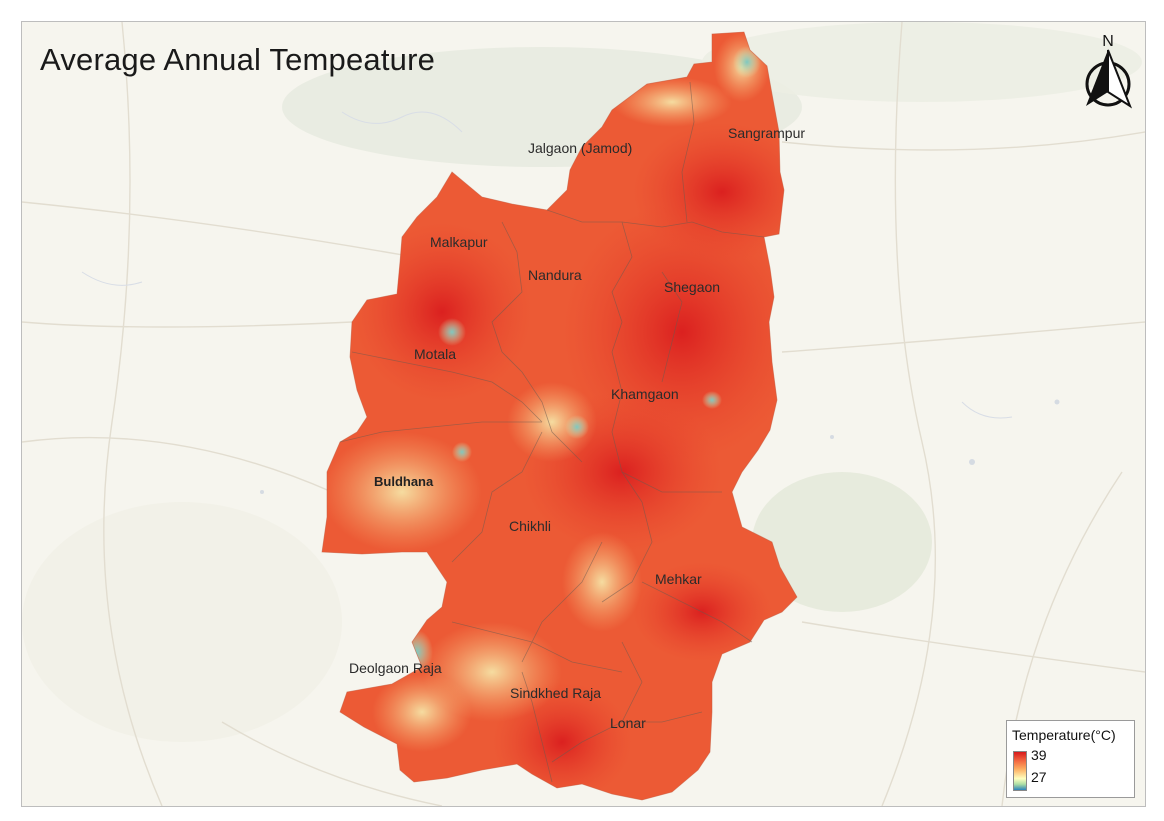  I want to click on map-title: Average Annual Tempeature, so click(238, 59).